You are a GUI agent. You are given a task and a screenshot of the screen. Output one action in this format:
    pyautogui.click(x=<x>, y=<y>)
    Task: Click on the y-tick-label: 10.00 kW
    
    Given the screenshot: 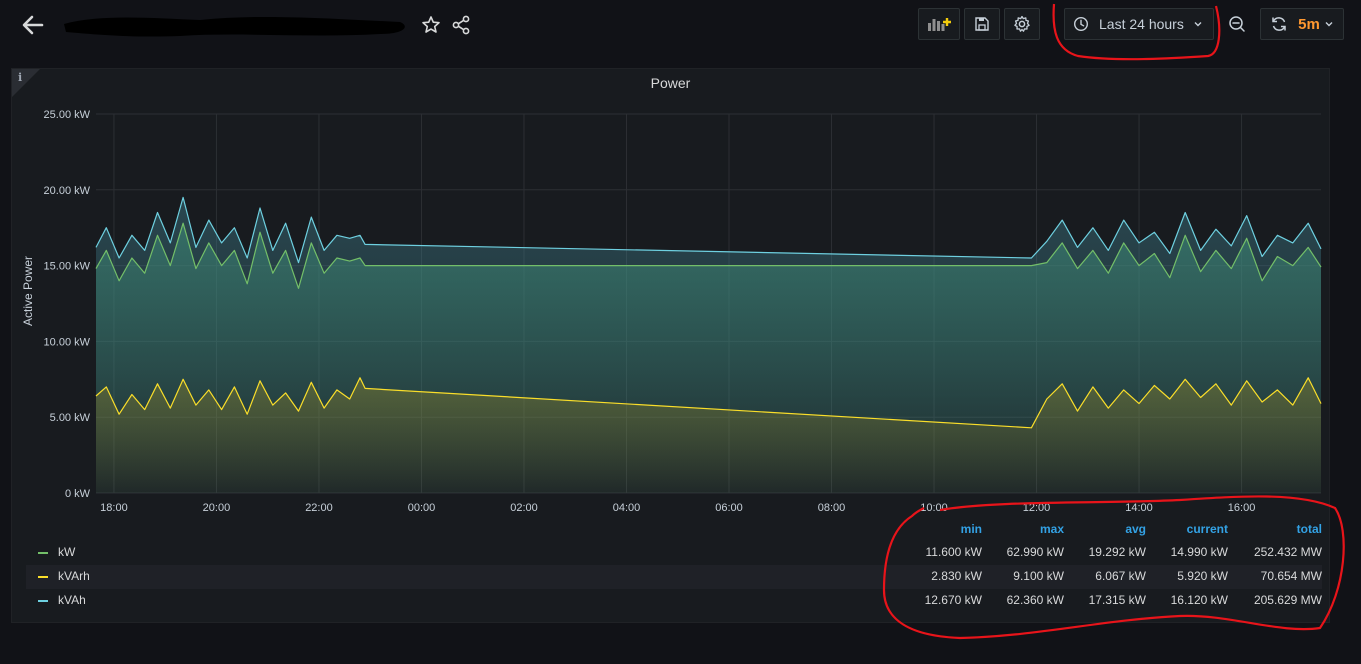 What is the action you would take?
    pyautogui.click(x=67, y=342)
    